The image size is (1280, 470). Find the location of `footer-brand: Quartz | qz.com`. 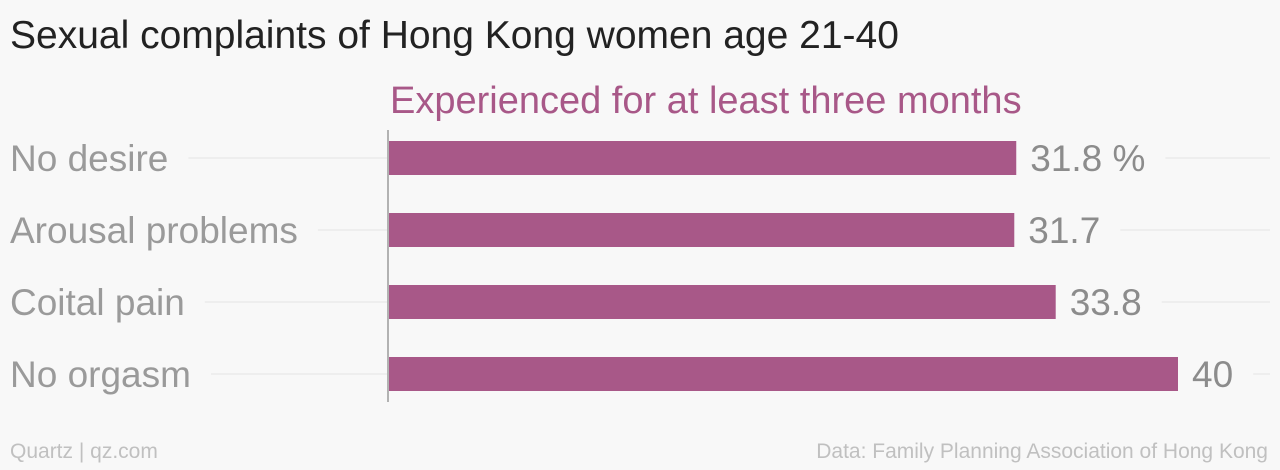

footer-brand: Quartz | qz.com is located at coordinates (84, 451).